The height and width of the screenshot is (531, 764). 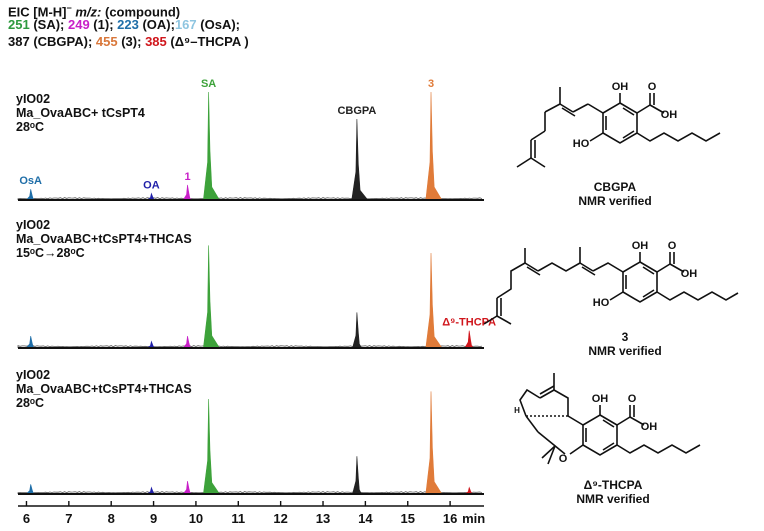 I want to click on peak-label-1-3: SA, so click(x=208, y=84).